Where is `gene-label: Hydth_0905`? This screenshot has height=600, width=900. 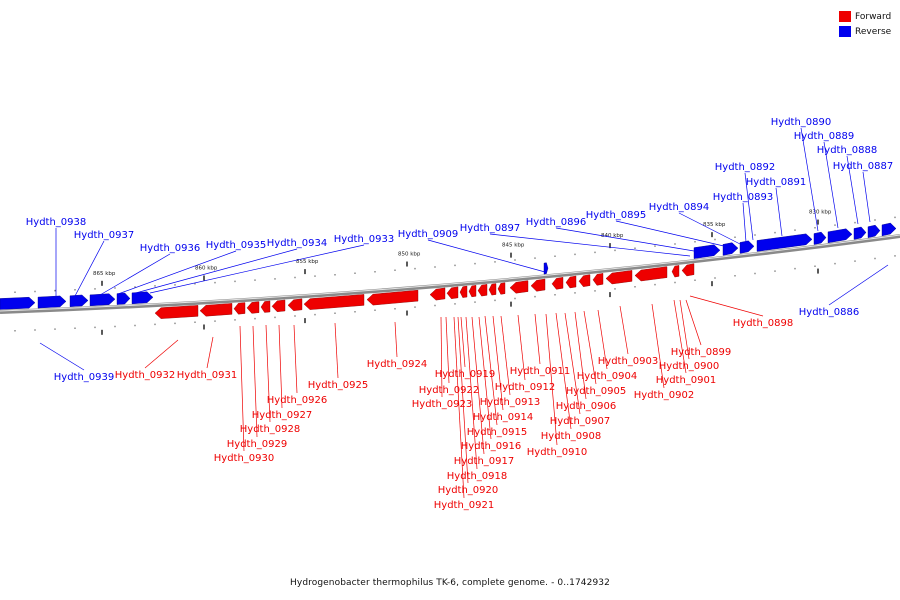
gene-label: Hydth_0905 is located at coordinates (596, 391).